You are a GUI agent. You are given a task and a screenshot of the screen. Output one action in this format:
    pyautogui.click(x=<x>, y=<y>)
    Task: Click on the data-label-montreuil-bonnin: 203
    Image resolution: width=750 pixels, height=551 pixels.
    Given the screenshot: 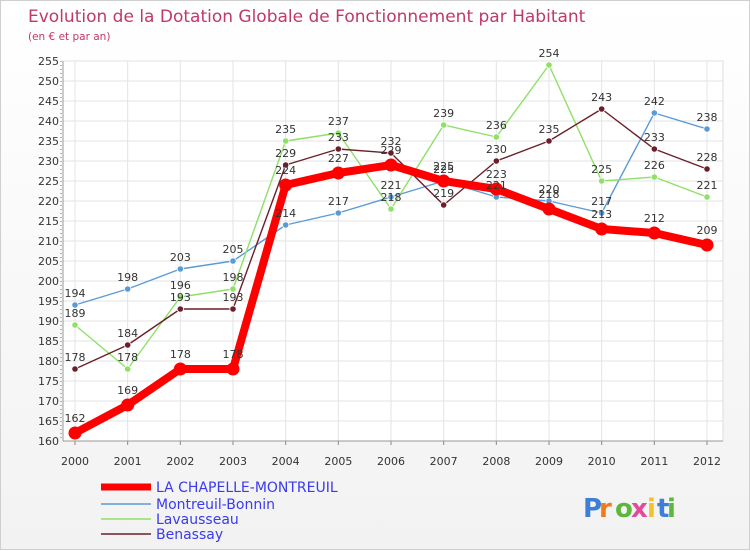 What is the action you would take?
    pyautogui.click(x=180, y=257)
    